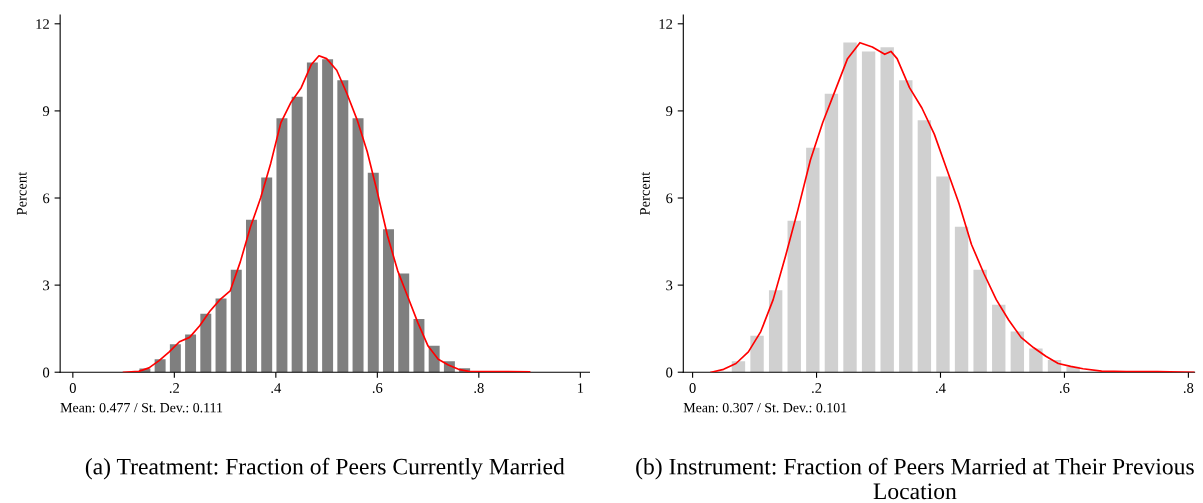 The height and width of the screenshot is (503, 1203). I want to click on x-tick-label: 1, so click(580, 388).